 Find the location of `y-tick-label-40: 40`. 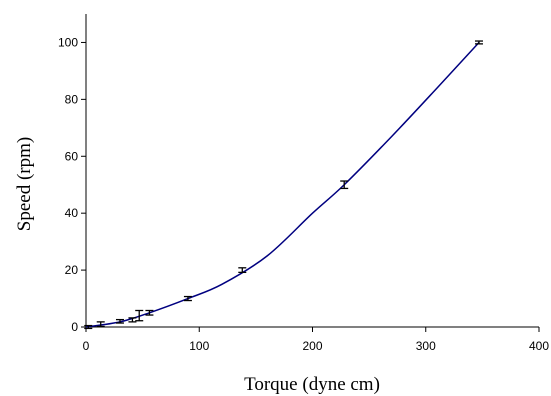

y-tick-label-40: 40 is located at coordinates (72, 213).